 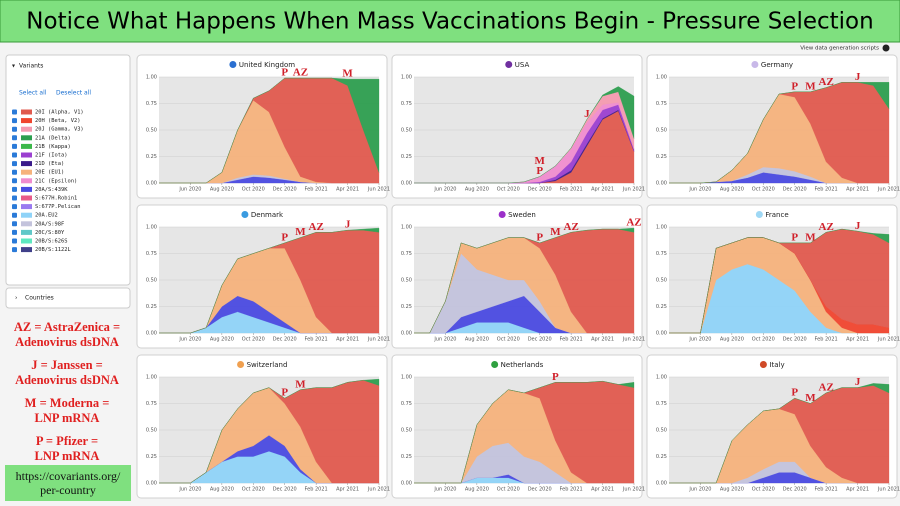 What do you see at coordinates (776, 365) in the screenshot?
I see `chart-title: Italy` at bounding box center [776, 365].